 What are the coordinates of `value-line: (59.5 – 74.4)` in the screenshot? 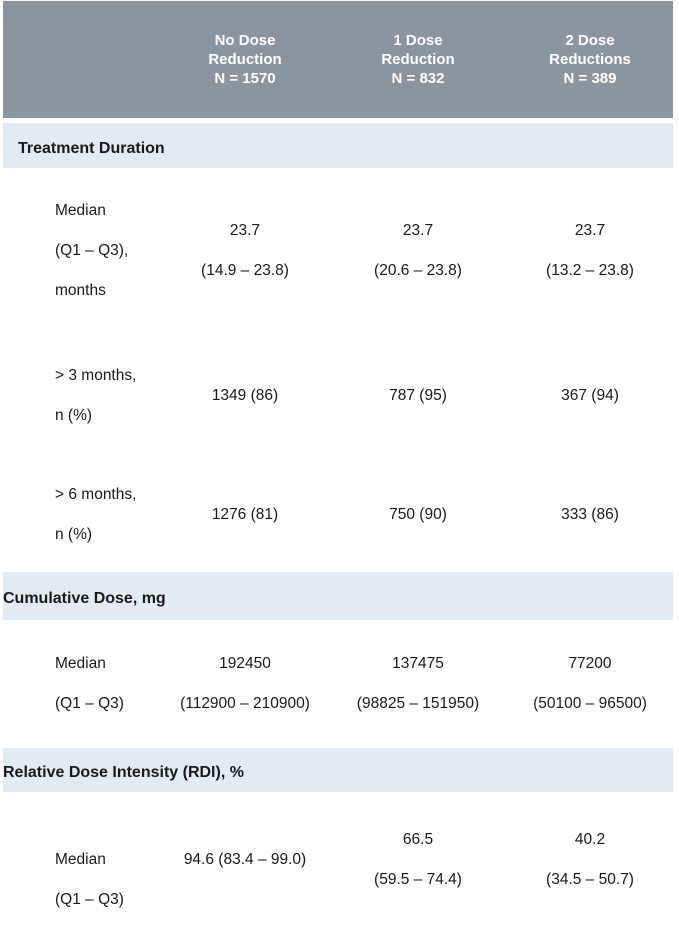 It's located at (418, 879).